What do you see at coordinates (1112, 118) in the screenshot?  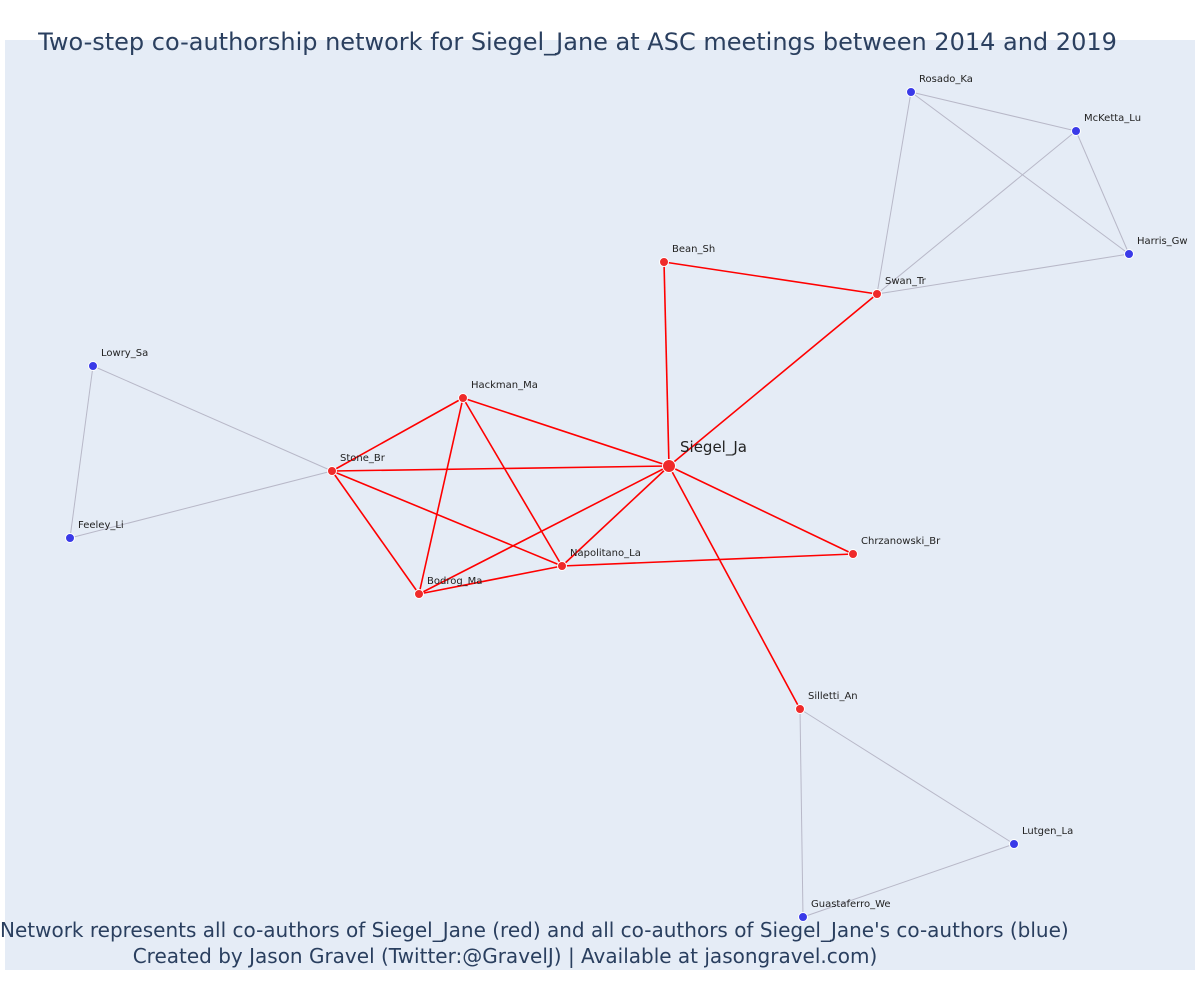 I see `node-label-mcketta-lu: McKetta_Lu` at bounding box center [1112, 118].